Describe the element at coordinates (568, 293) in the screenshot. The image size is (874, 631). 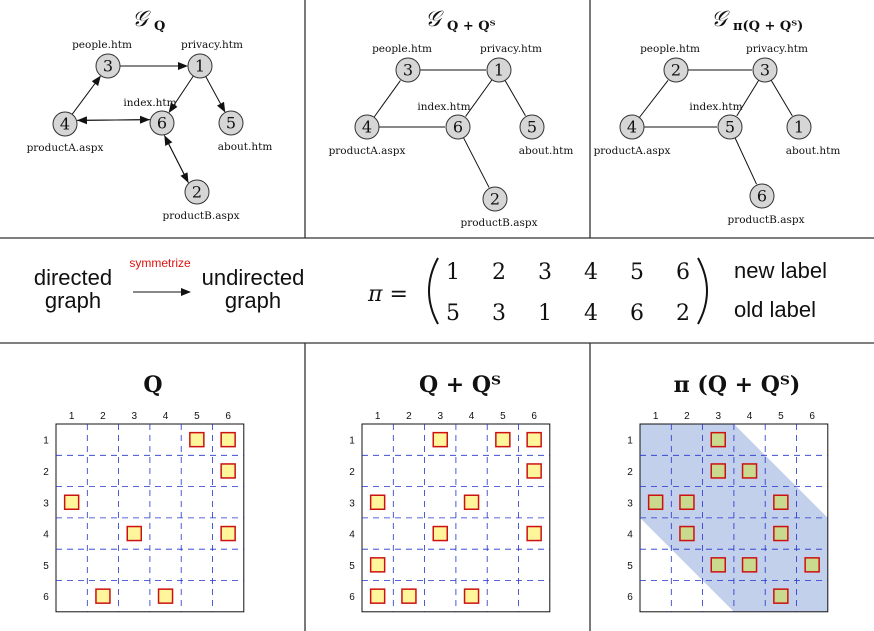
I see `permutation-matrix: 1 2 3 4 5 6 5 3 1 4 6 2` at that location.